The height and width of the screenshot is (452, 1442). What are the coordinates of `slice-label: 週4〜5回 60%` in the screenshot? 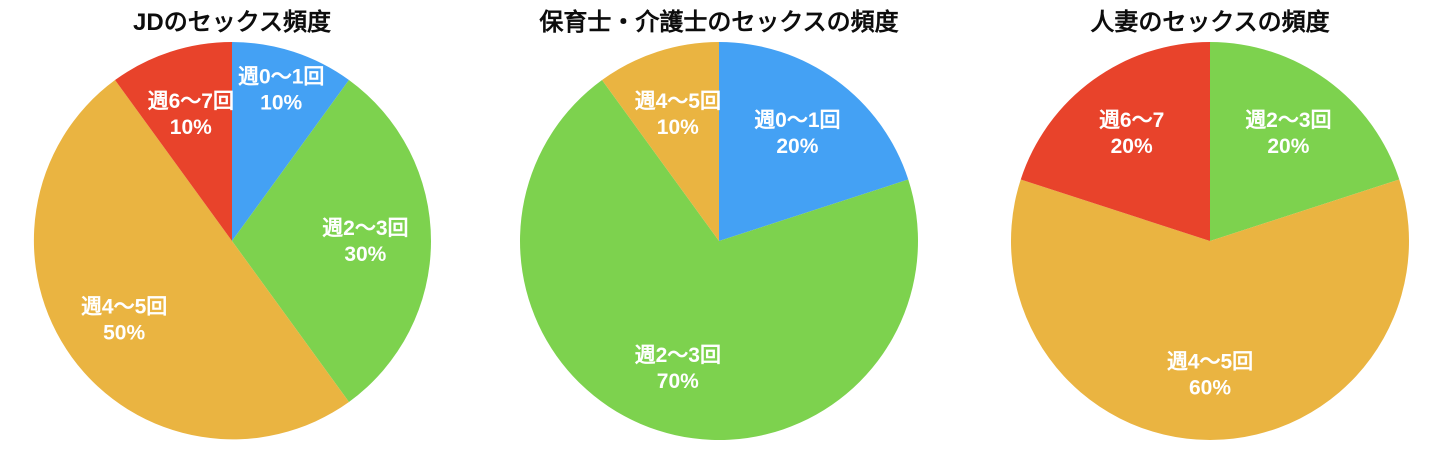 It's located at (1210, 374).